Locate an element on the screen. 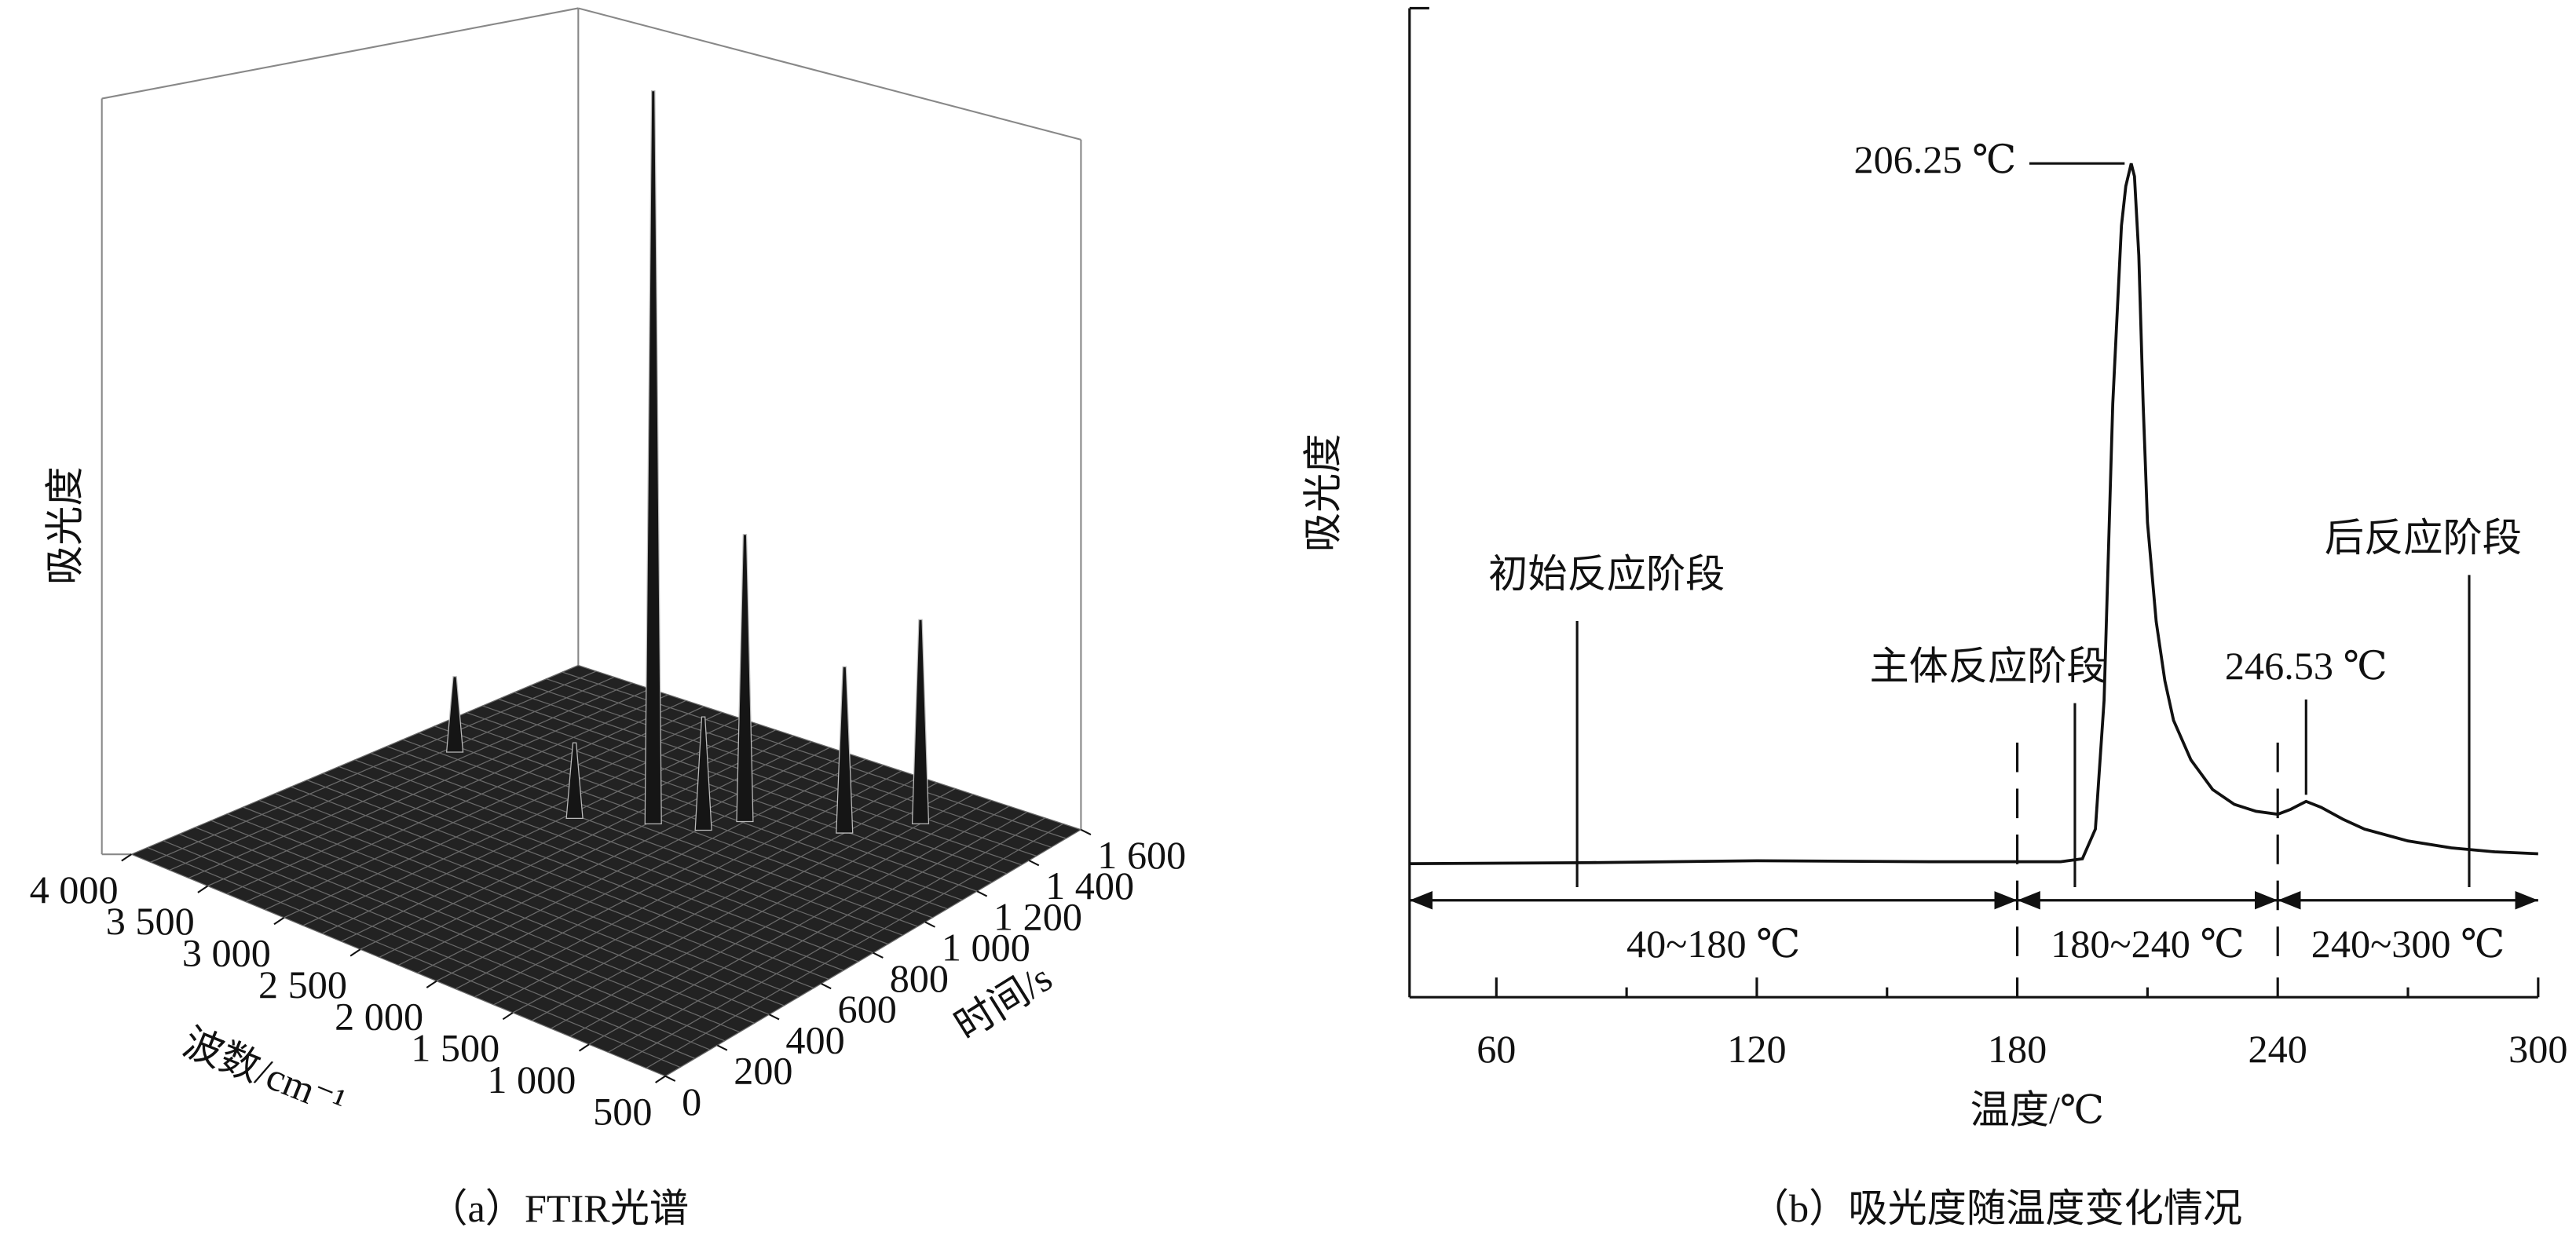 Image resolution: width=2576 pixels, height=1242 pixels. peak-label: 246.53 ℃ is located at coordinates (2306, 666).